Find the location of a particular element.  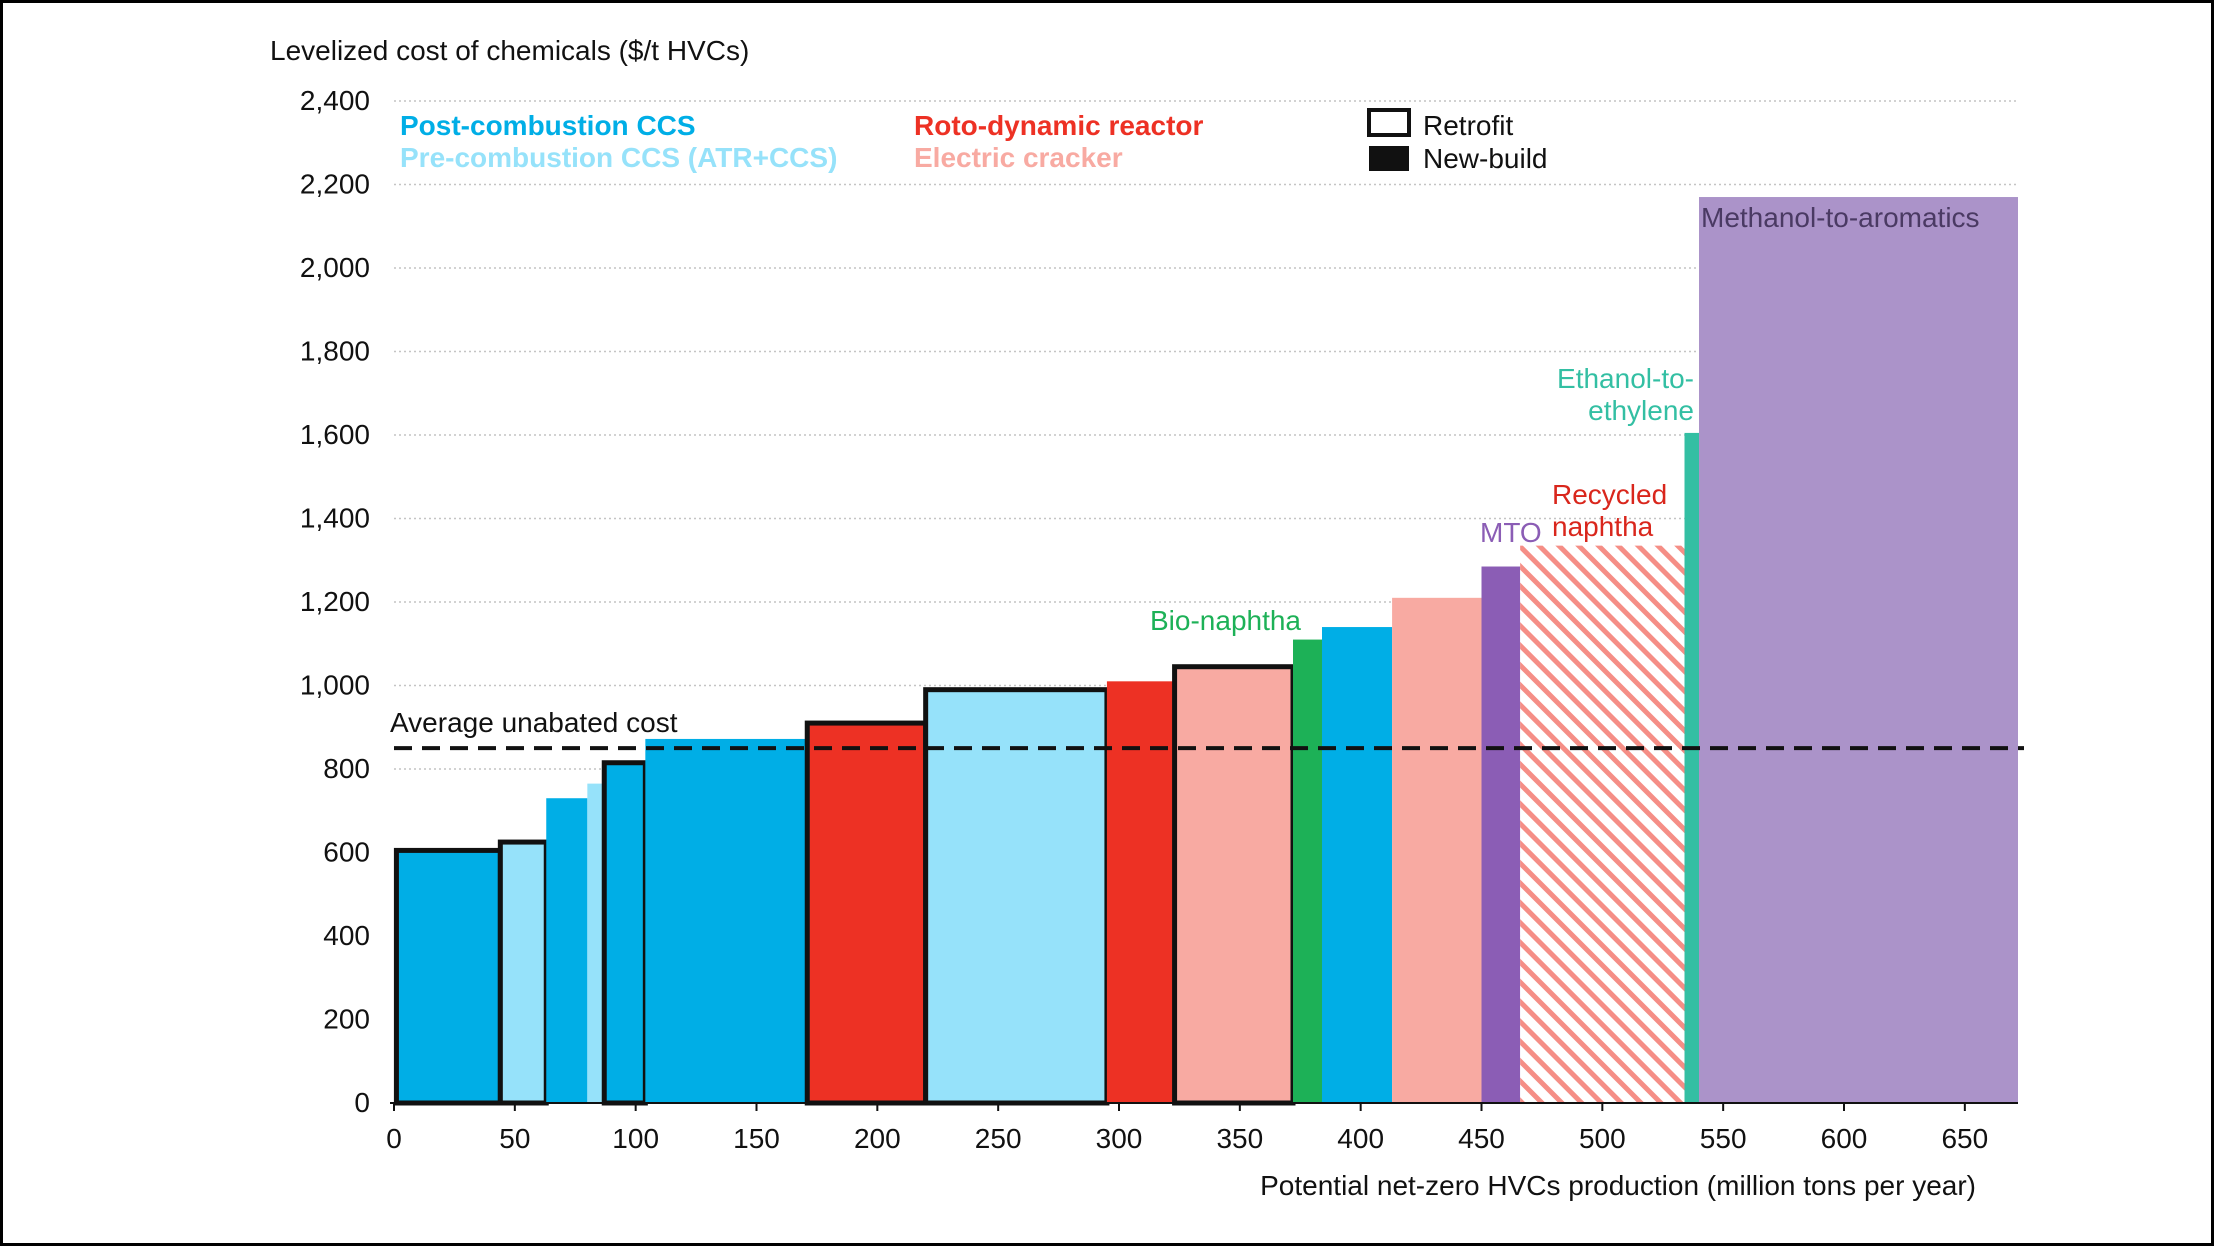

y-tick-label: 1,400 is located at coordinates (335, 518).